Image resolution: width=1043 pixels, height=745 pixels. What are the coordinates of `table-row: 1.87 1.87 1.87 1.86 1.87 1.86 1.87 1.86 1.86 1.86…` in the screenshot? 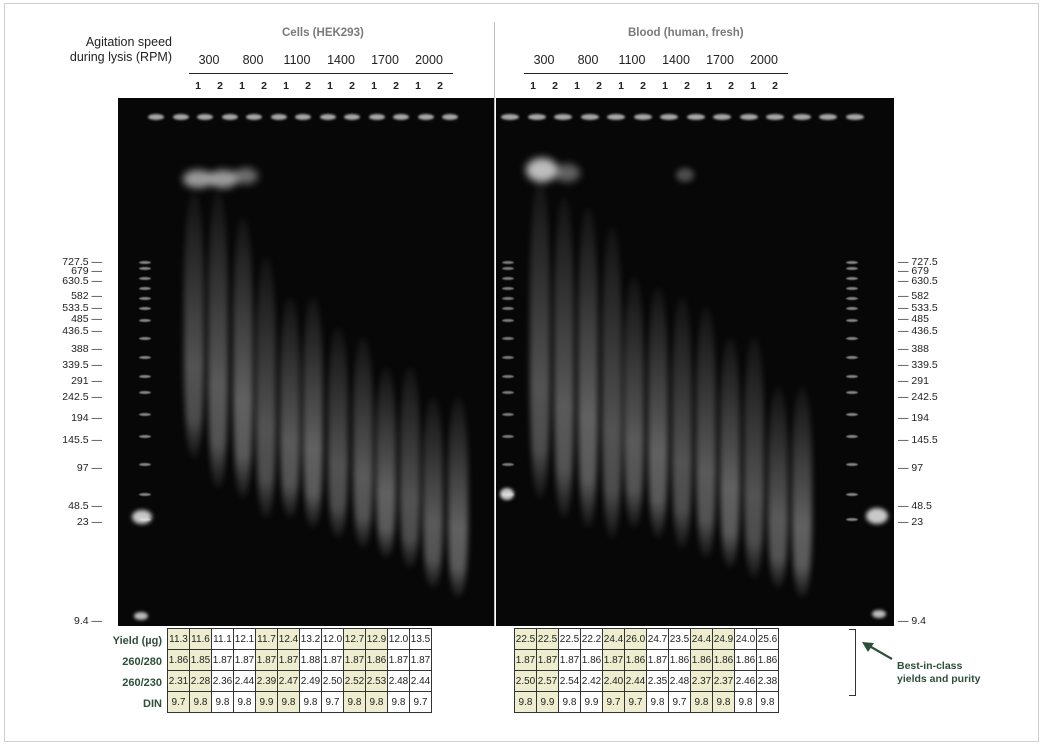 It's located at (646, 660).